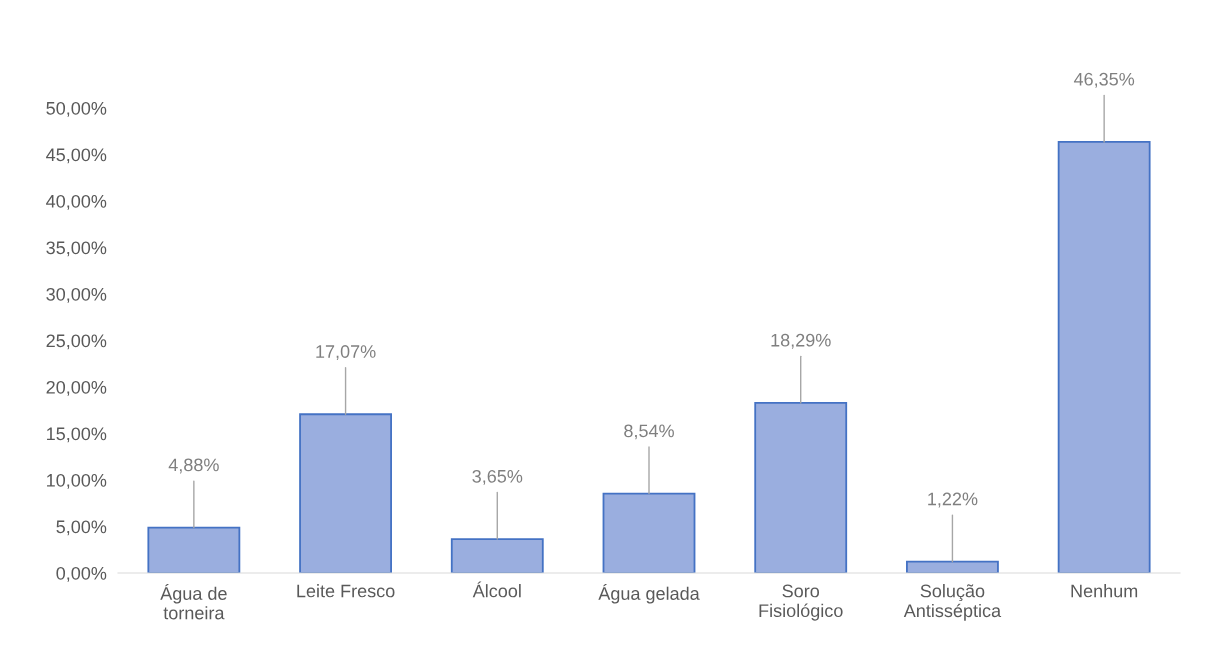 The image size is (1207, 657). I want to click on y-tick-label: 15,00%, so click(77, 435).